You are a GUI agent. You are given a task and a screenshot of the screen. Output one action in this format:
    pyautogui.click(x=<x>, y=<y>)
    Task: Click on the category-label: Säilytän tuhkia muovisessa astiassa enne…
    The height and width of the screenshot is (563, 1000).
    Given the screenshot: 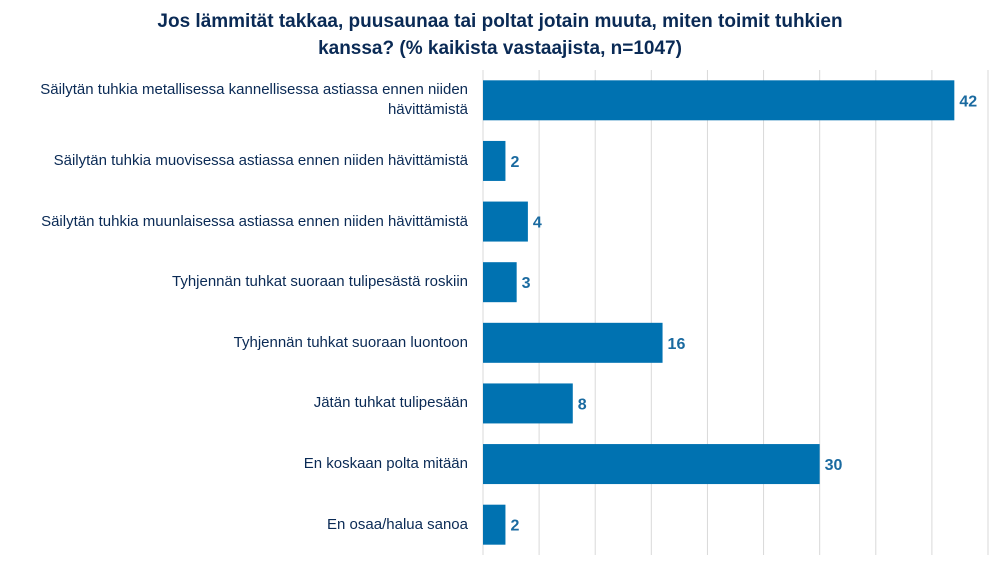 What is the action you would take?
    pyautogui.click(x=260, y=160)
    